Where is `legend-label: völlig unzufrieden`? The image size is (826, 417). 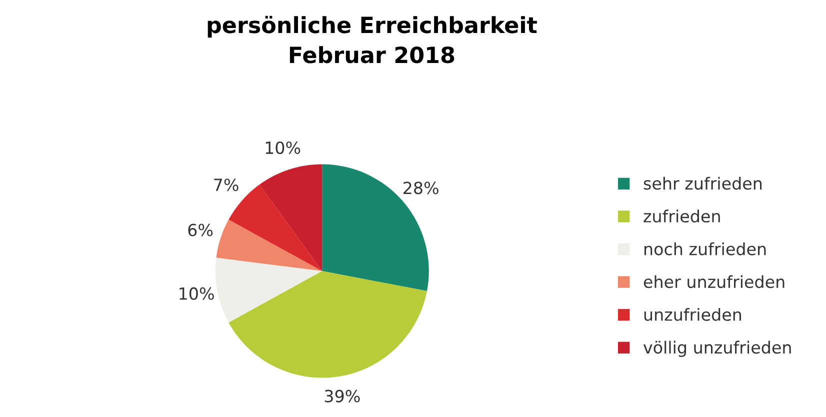
legend-label: völlig unzufrieden is located at coordinates (717, 348).